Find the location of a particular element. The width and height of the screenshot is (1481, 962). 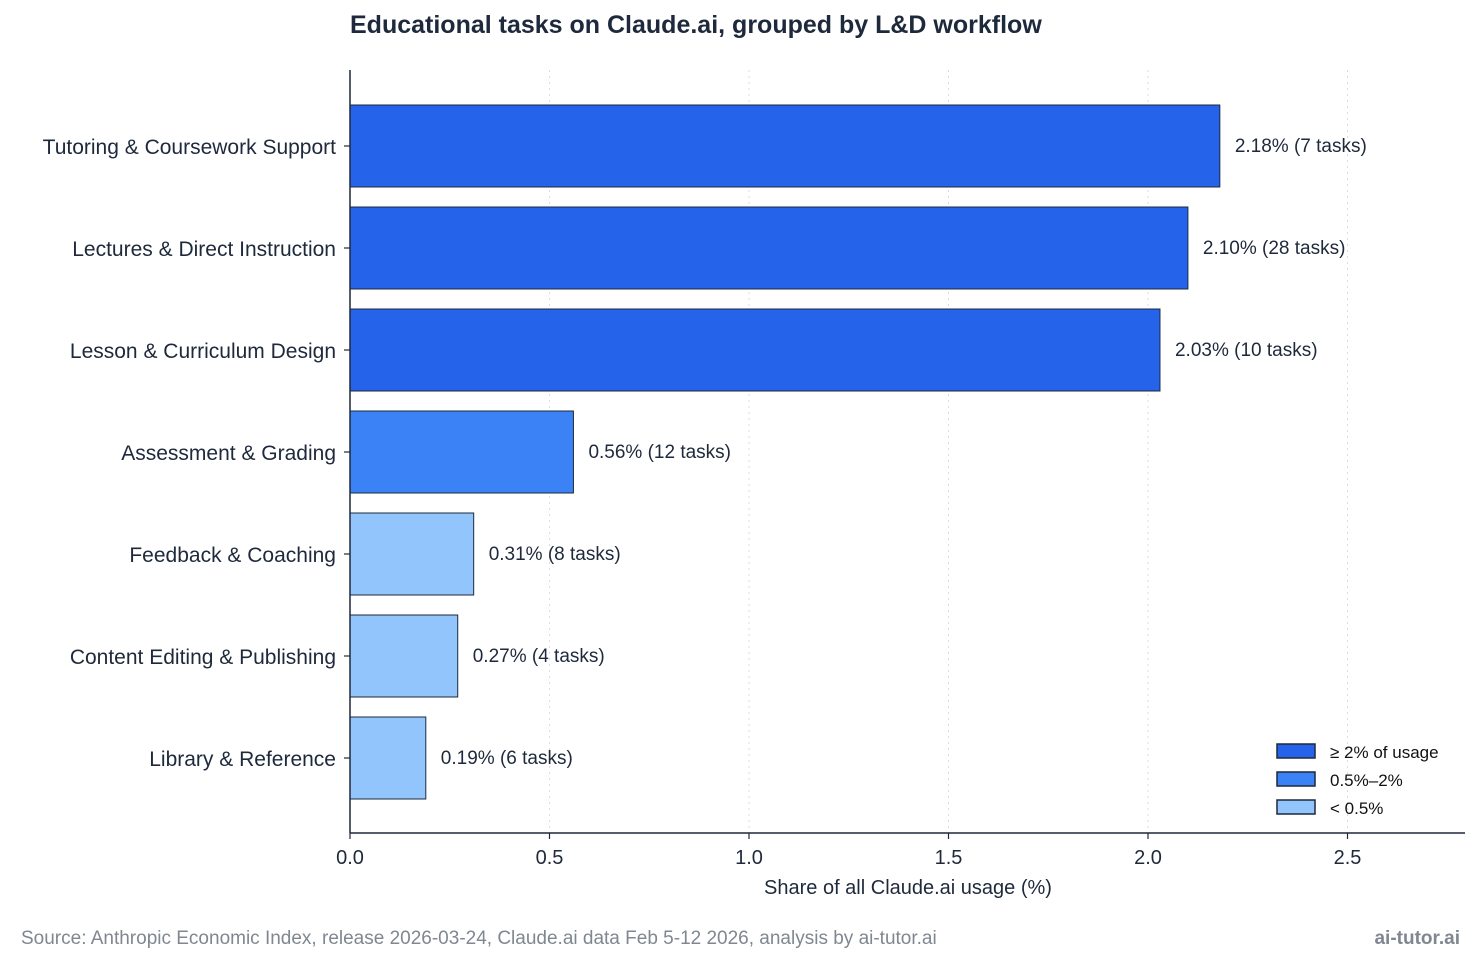

x-tick-label: 1.0 is located at coordinates (749, 858).